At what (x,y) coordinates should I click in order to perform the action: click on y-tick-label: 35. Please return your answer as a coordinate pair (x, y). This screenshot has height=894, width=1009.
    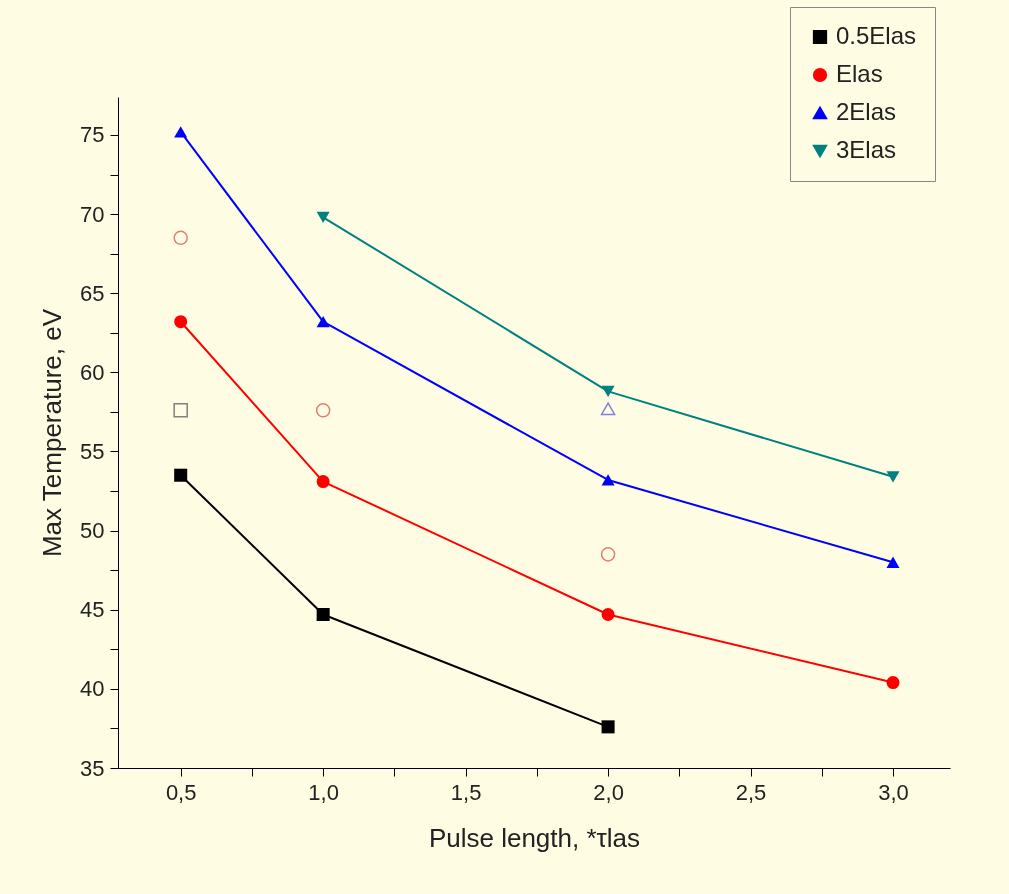
    Looking at the image, I should click on (92, 768).